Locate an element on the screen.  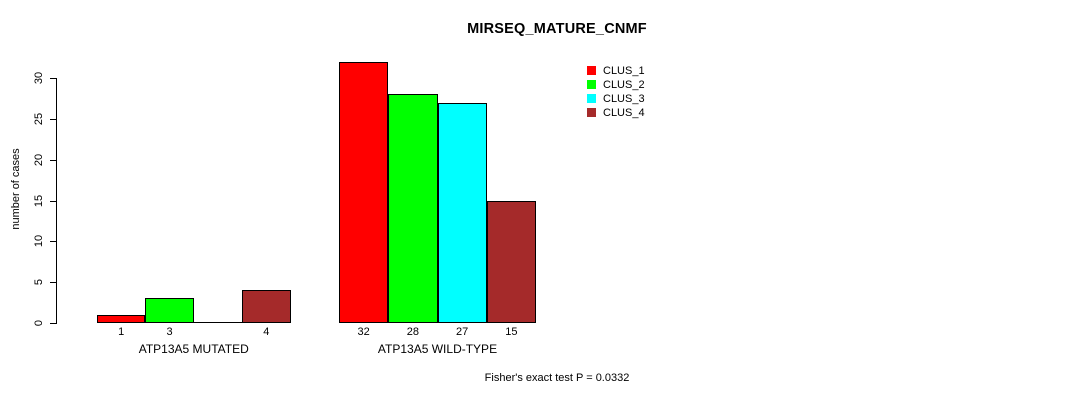
y-tick-label: 5 is located at coordinates (39, 282).